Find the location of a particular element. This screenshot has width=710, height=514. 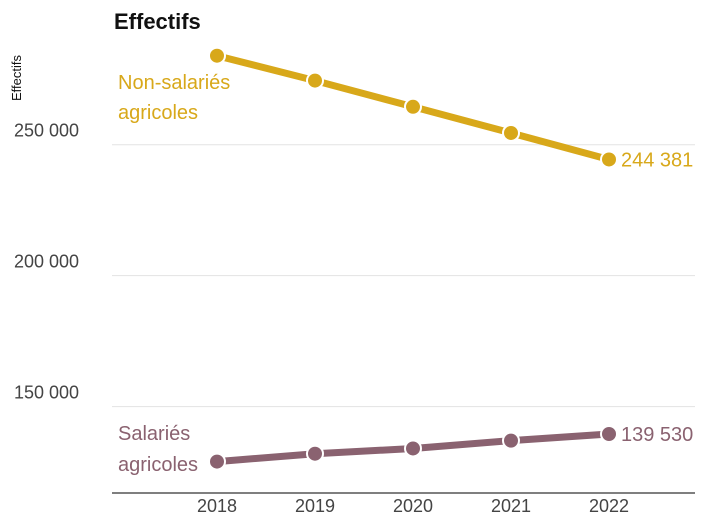

y-axis-label: Effectifs is located at coordinates (16, 78).